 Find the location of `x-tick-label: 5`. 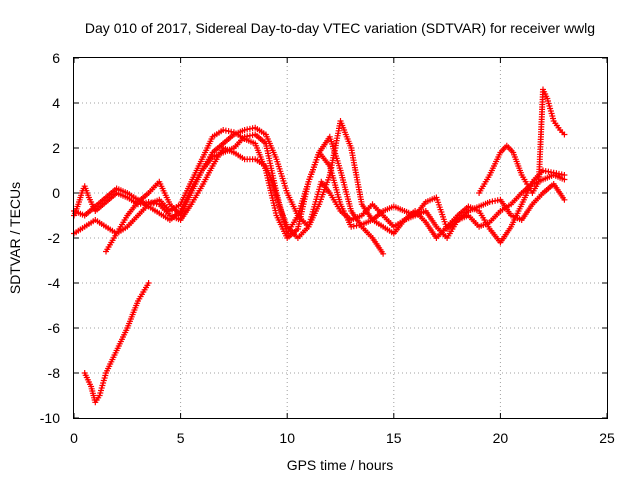

x-tick-label: 5 is located at coordinates (181, 438).